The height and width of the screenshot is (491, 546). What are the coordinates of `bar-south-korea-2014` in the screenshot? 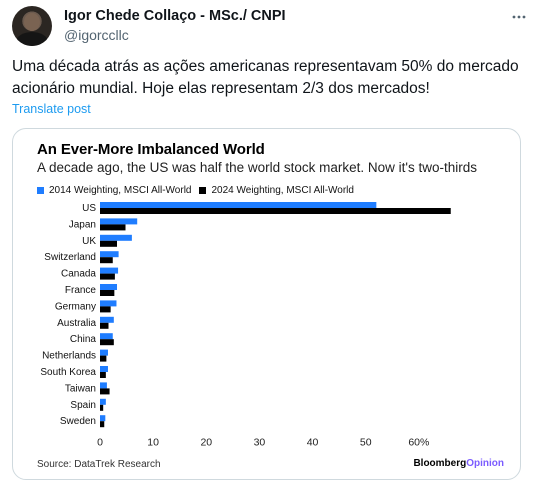 It's located at (104, 369).